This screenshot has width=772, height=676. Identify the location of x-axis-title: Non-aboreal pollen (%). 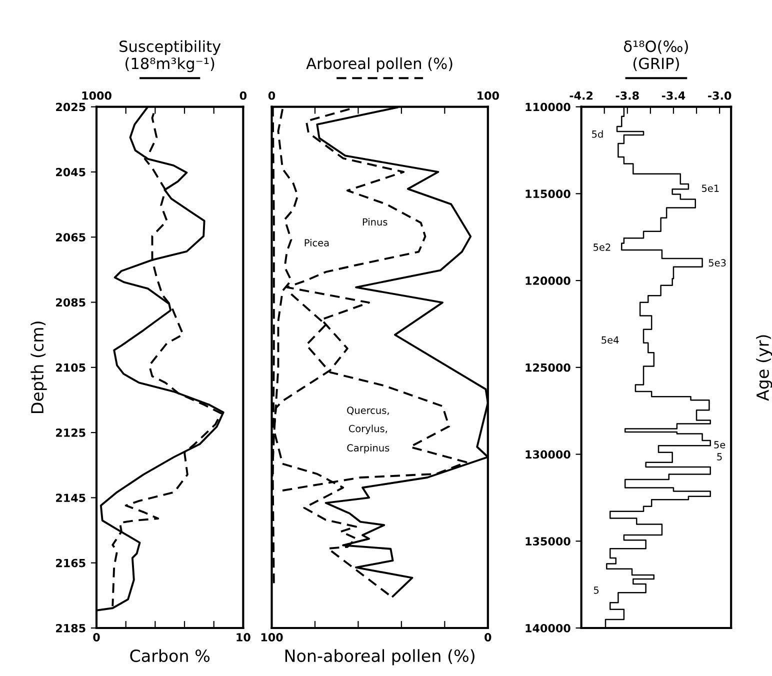
(379, 657).